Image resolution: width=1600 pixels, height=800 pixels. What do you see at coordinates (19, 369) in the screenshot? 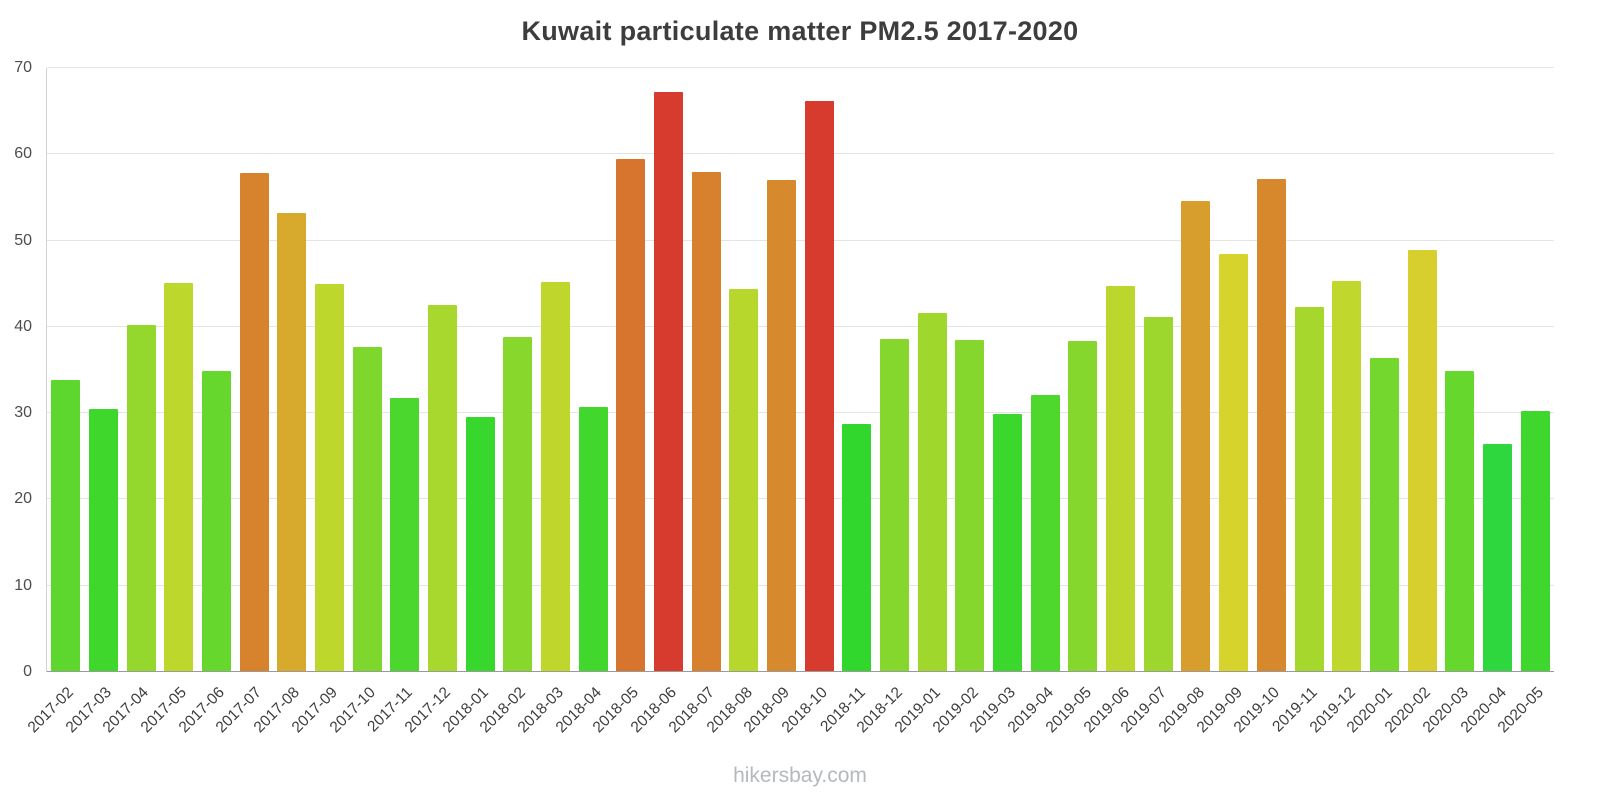
I see `y-axis: 0 10 20 30 40 50 60 70` at bounding box center [19, 369].